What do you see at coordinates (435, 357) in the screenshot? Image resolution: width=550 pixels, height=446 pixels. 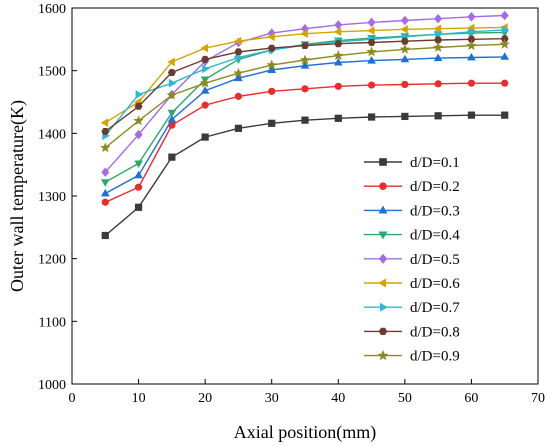 I see `legend-label: d/D=0.9` at bounding box center [435, 357].